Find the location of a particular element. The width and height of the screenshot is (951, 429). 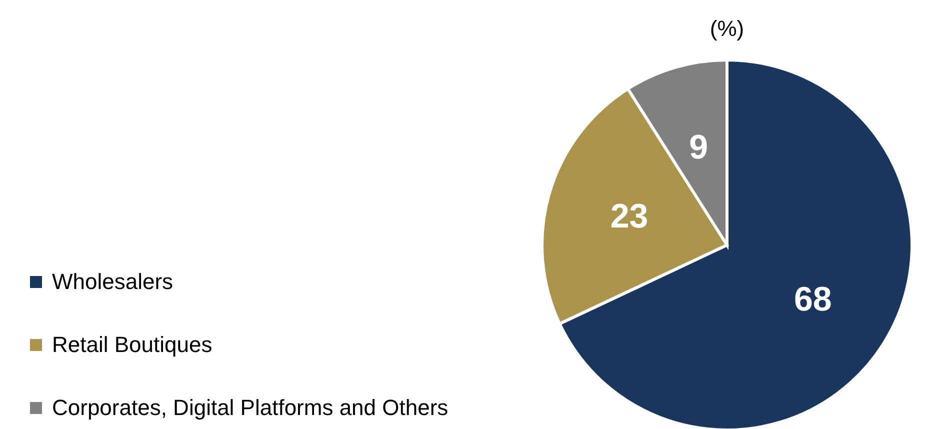

legend-label: Retail Boutiques is located at coordinates (132, 345).